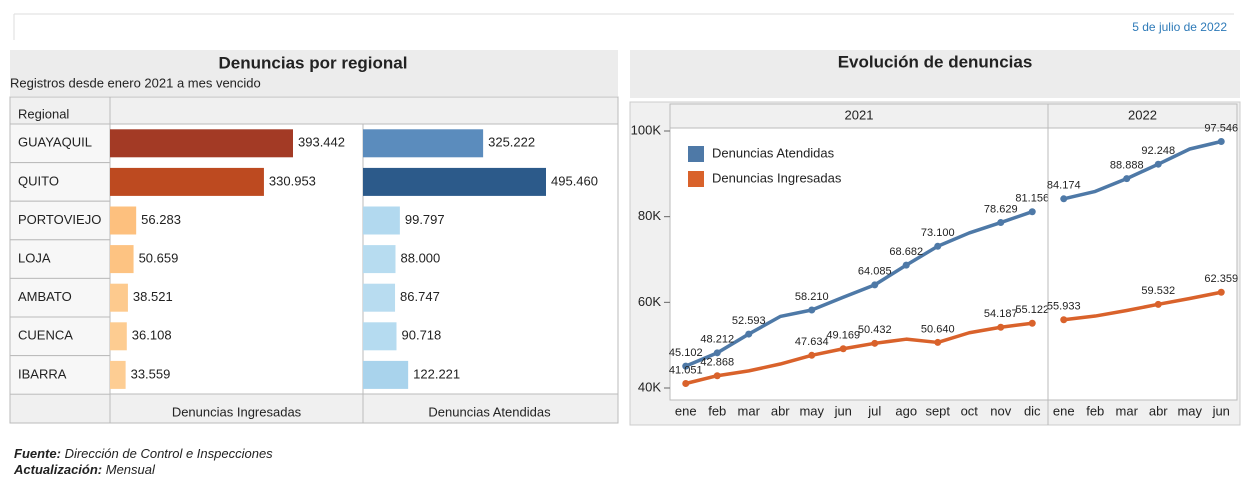  Describe the element at coordinates (489, 411) in the screenshot. I see `column-label: Denuncias Atendidas` at that location.